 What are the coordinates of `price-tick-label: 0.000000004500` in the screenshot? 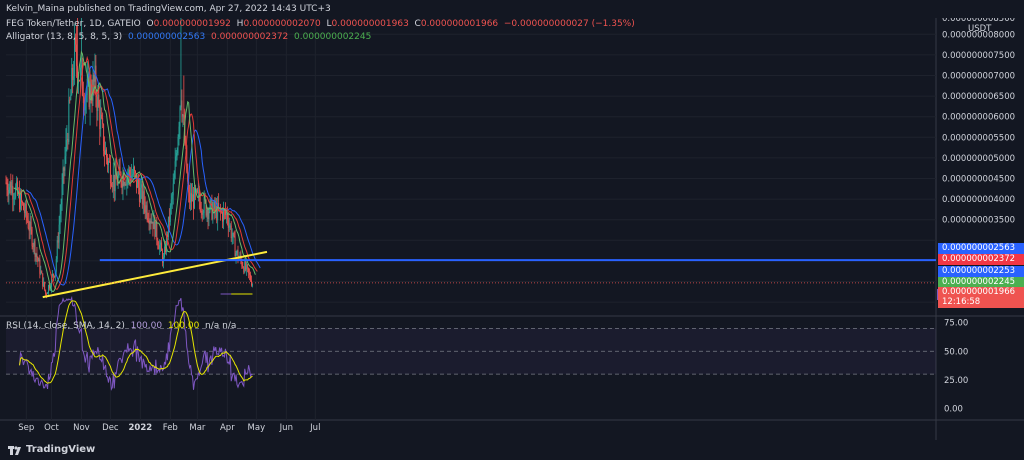 It's located at (978, 180).